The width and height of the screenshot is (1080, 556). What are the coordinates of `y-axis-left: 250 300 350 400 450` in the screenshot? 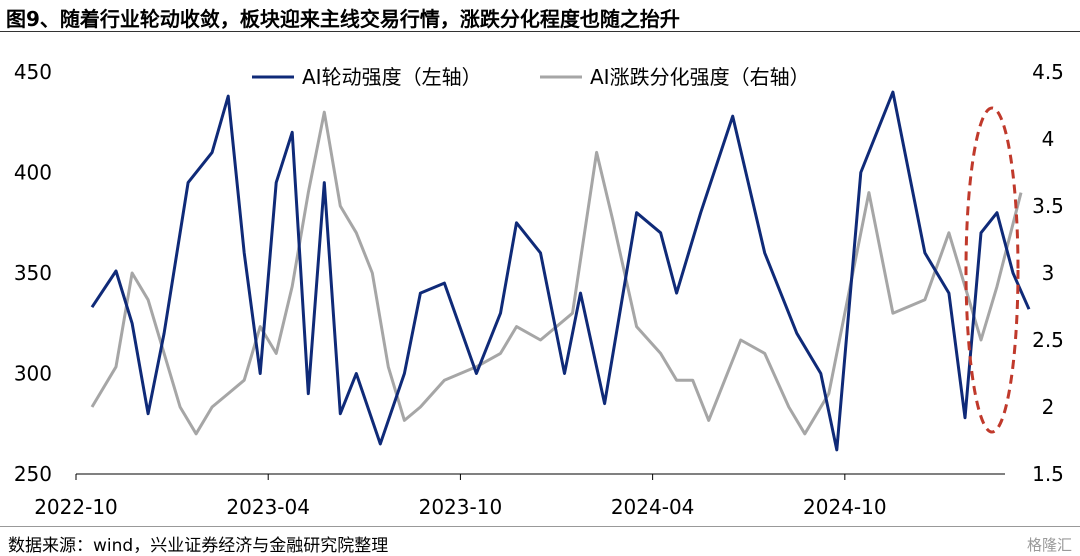 It's located at (33, 273).